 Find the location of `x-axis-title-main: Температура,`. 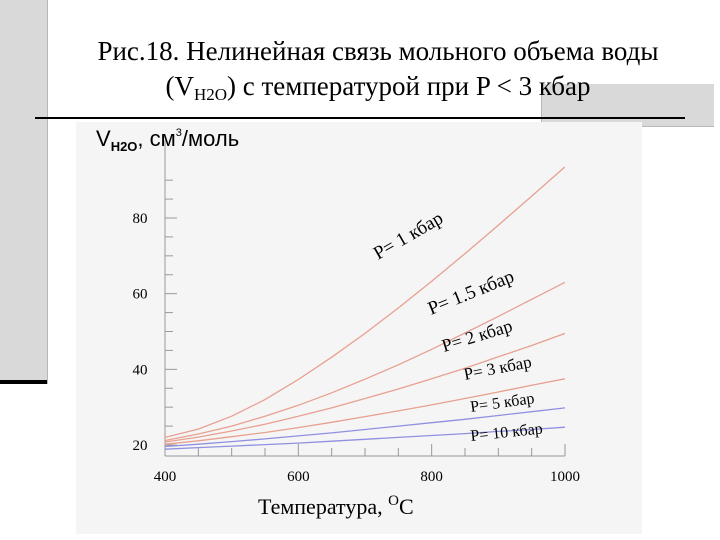

x-axis-title-main: Температура, is located at coordinates (323, 506).